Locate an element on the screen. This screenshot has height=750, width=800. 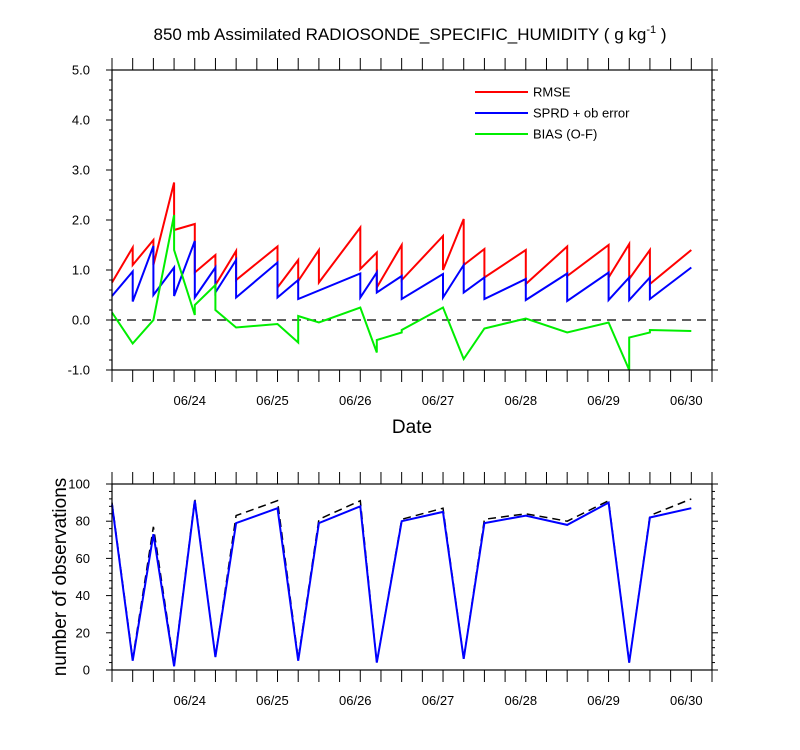
diag-date-label: 06/25 is located at coordinates (272, 400).